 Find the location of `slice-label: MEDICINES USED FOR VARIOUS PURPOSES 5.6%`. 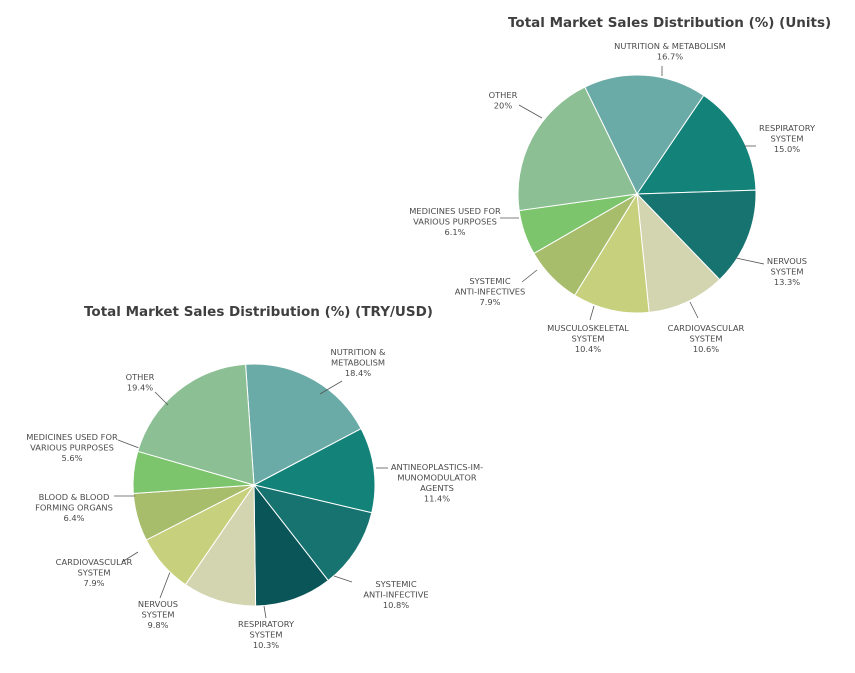

slice-label: MEDICINES USED FOR VARIOUS PURPOSES 5.6% is located at coordinates (72, 447).